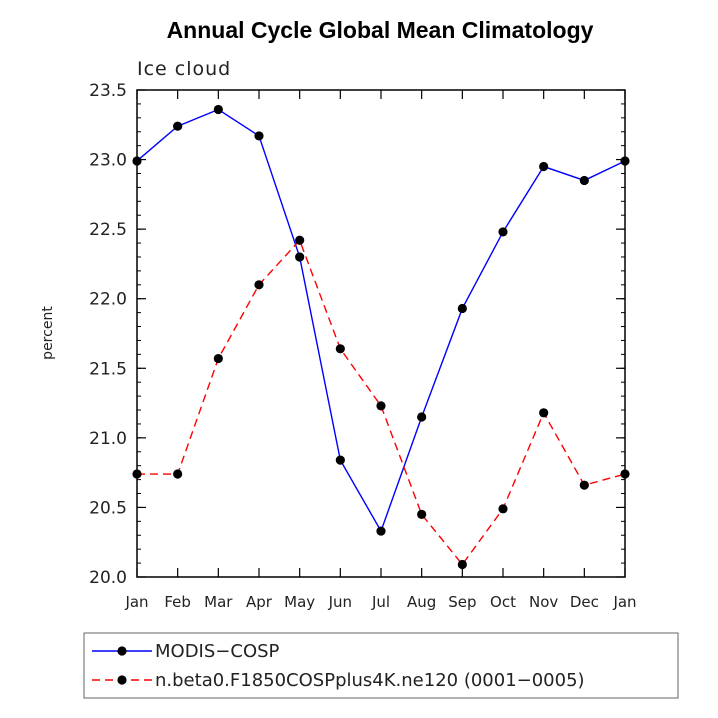 This screenshot has height=718, width=718. What do you see at coordinates (543, 602) in the screenshot?
I see `x-tick-label: Nov` at bounding box center [543, 602].